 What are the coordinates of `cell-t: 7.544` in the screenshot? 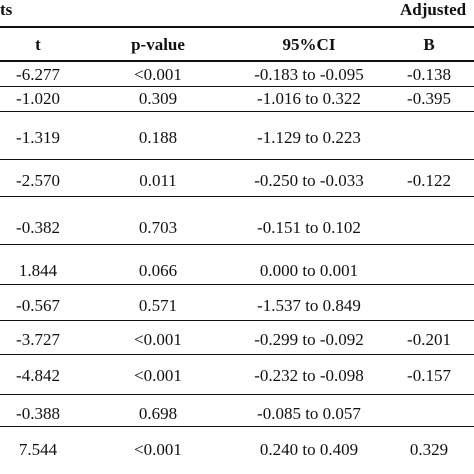 It's located at (38, 449).